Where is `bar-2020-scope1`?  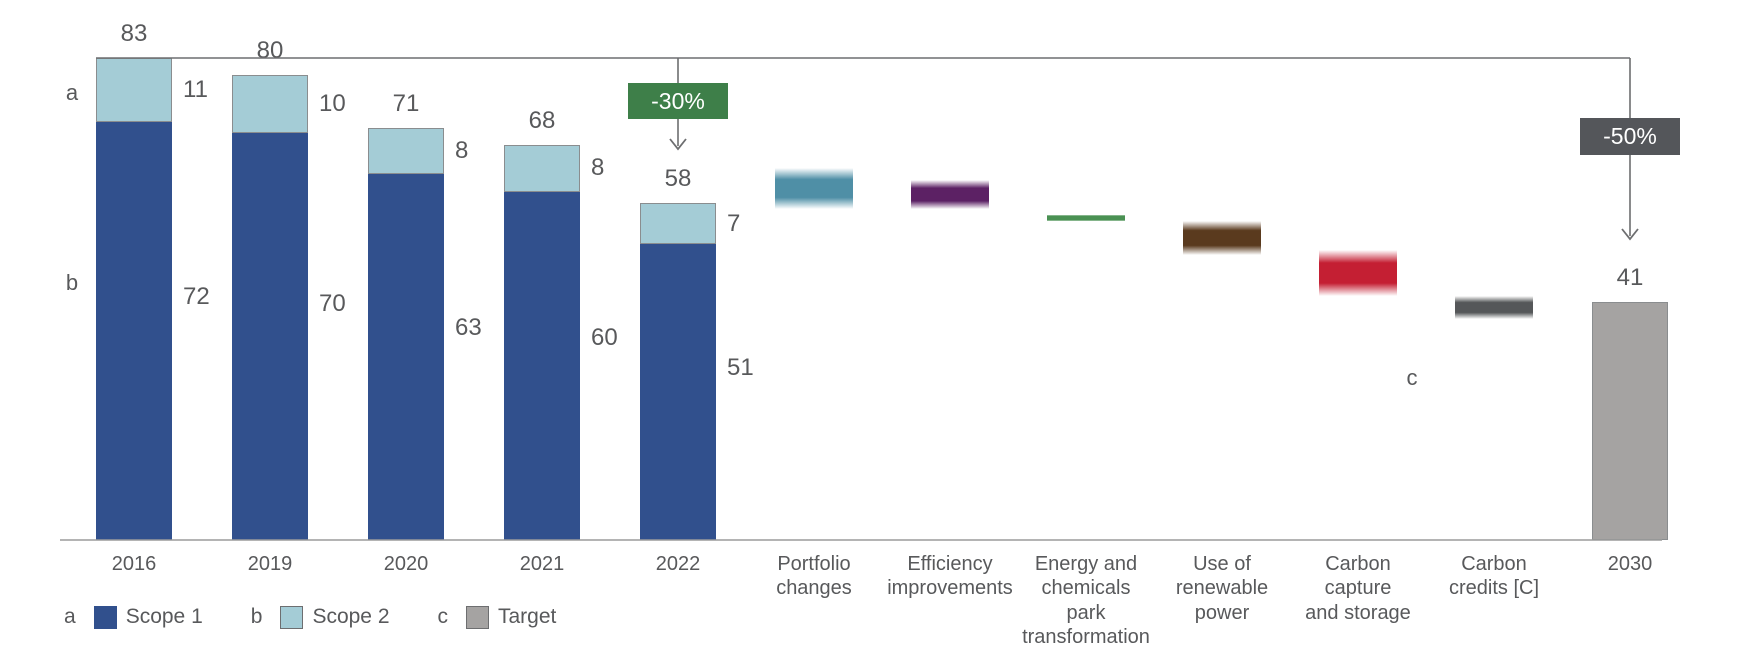 bar-2020-scope1 is located at coordinates (406, 357).